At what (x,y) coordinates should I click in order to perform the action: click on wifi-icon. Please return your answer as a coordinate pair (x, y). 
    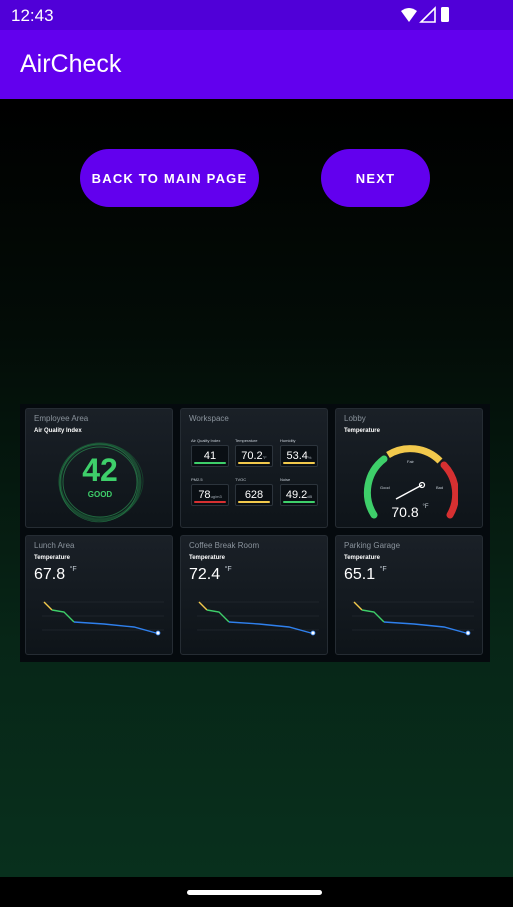
    Looking at the image, I should click on (409, 15).